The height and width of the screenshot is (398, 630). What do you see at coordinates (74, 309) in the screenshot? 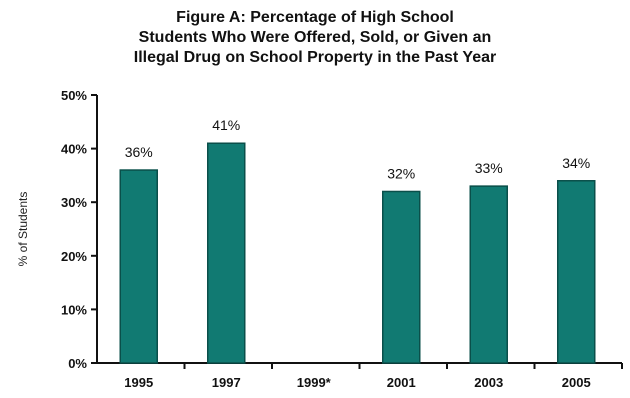
I see `y-tick-label: 10%` at bounding box center [74, 309].